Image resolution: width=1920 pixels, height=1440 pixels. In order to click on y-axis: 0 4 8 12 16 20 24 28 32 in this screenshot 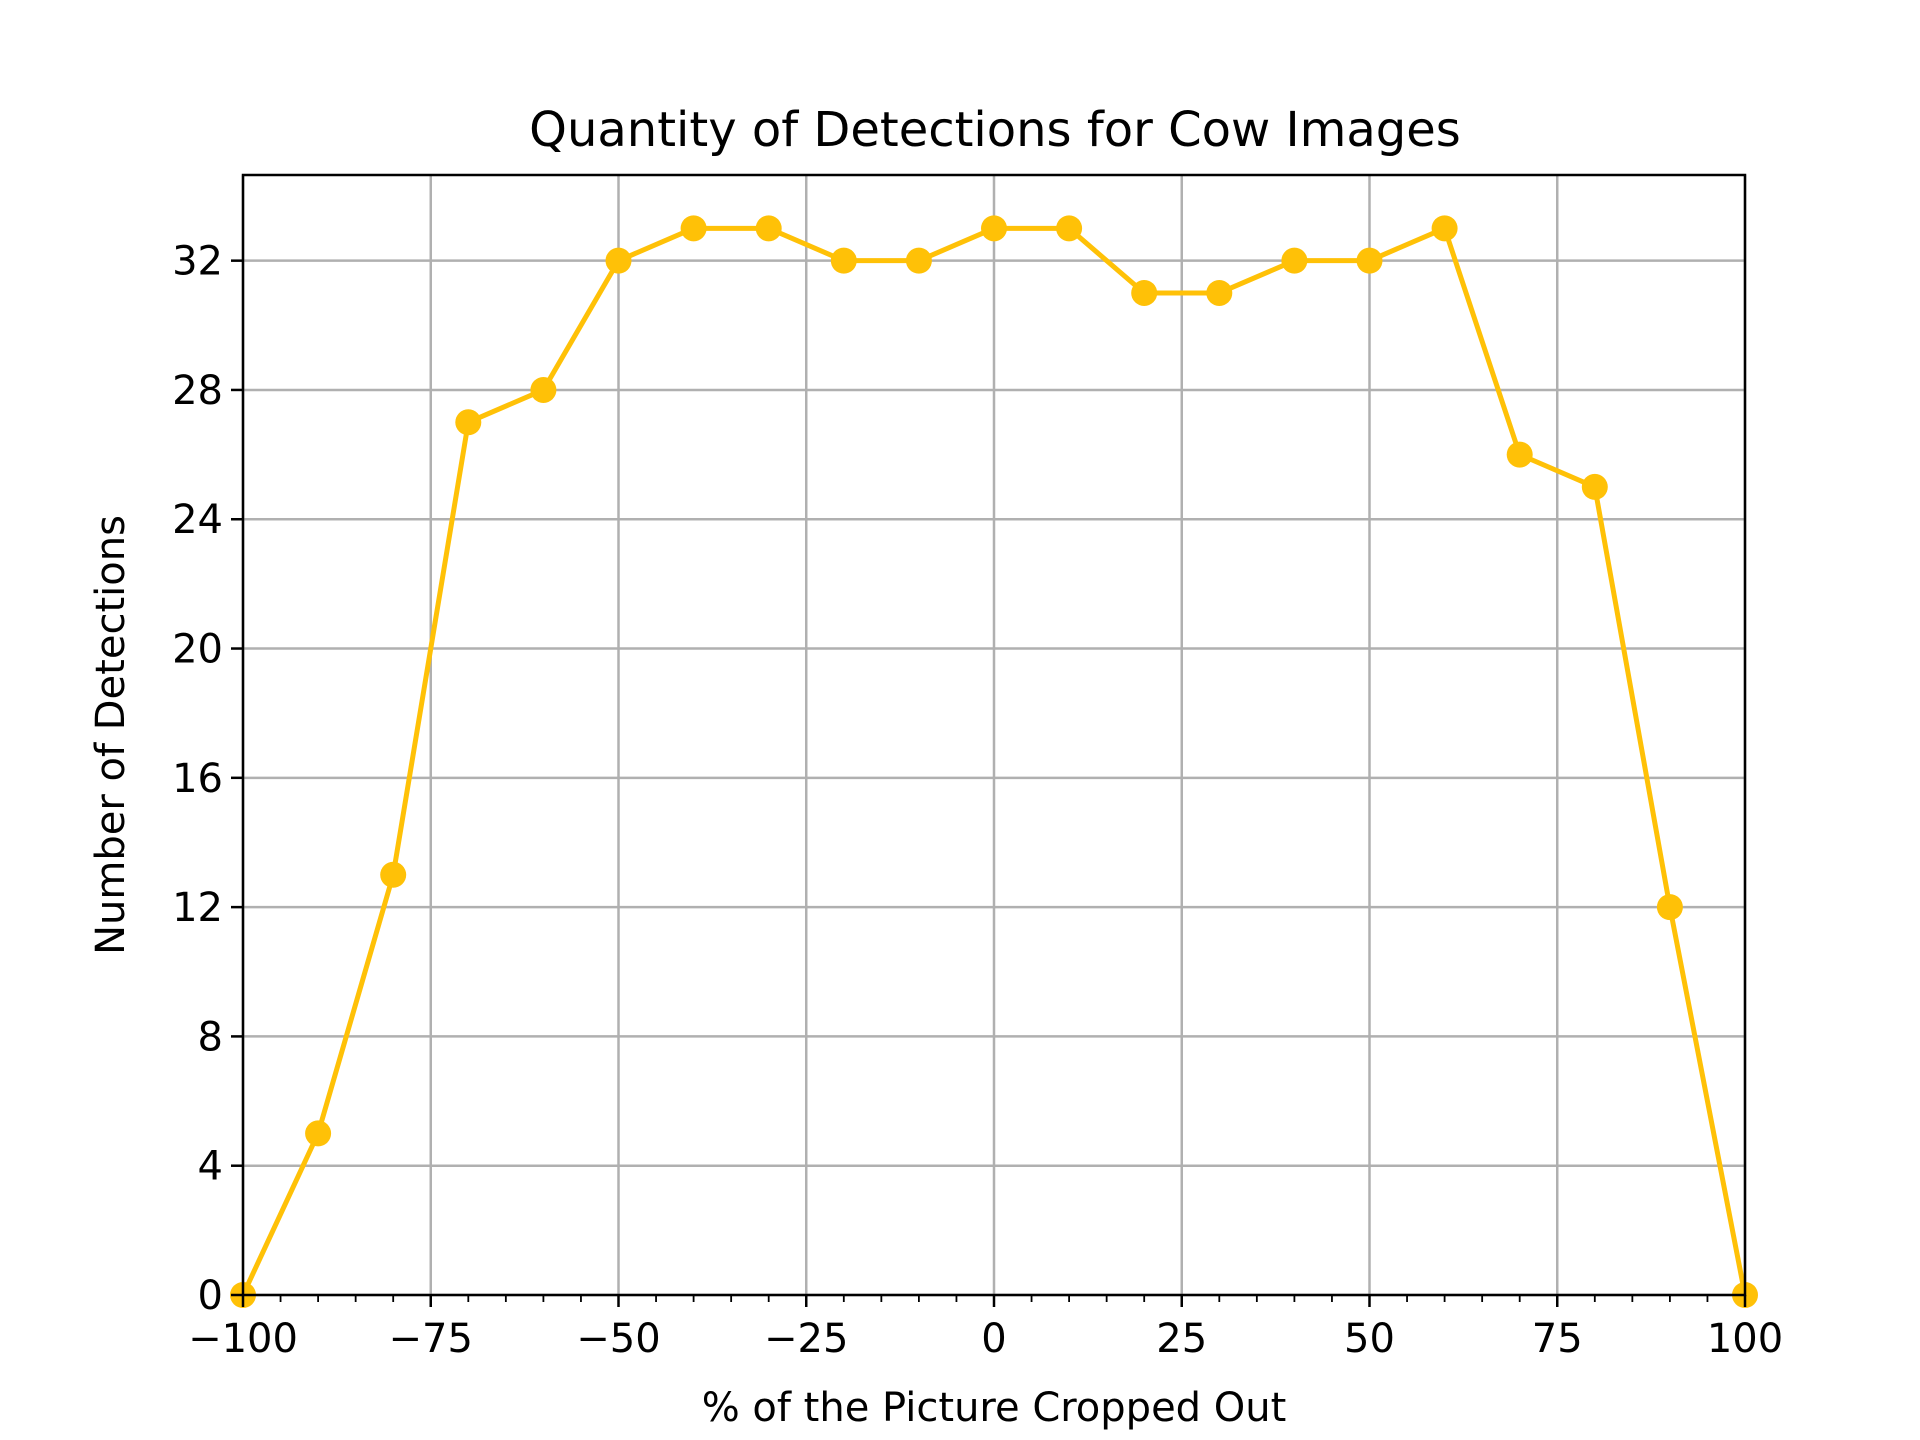, I will do `click(207, 779)`.